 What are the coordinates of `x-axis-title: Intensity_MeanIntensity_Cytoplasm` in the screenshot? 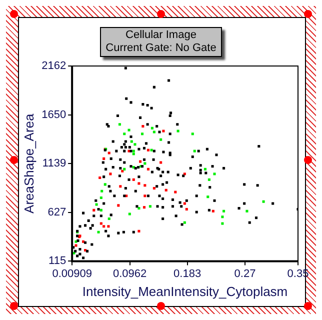 It's located at (185, 291).